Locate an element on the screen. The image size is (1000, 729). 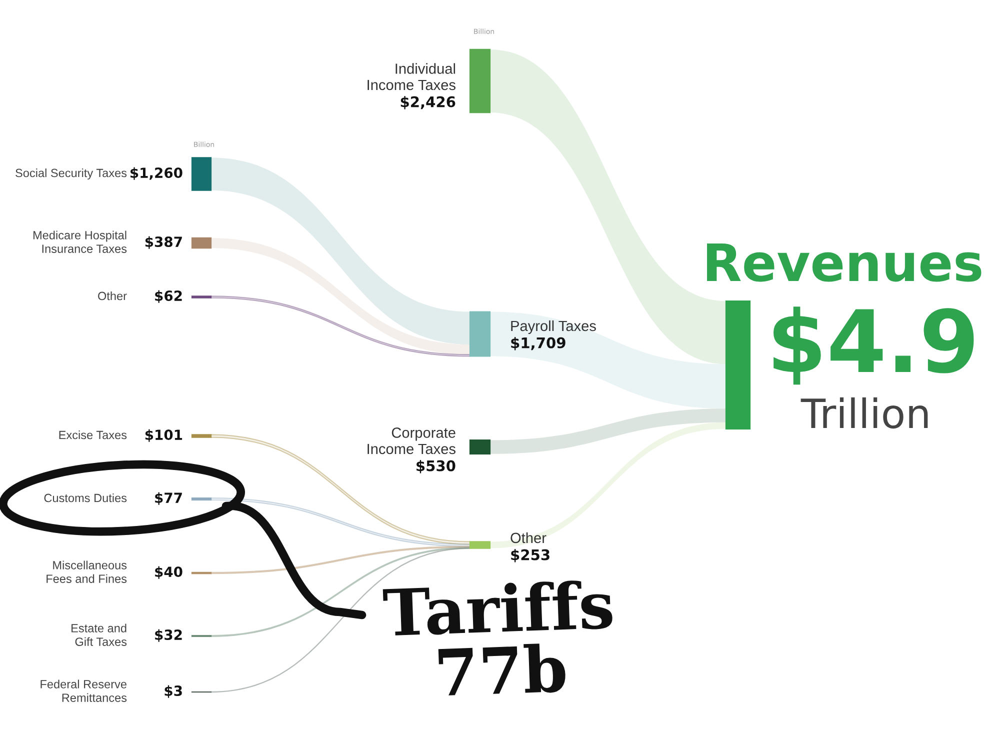
data-label: $1,709 is located at coordinates (538, 343).